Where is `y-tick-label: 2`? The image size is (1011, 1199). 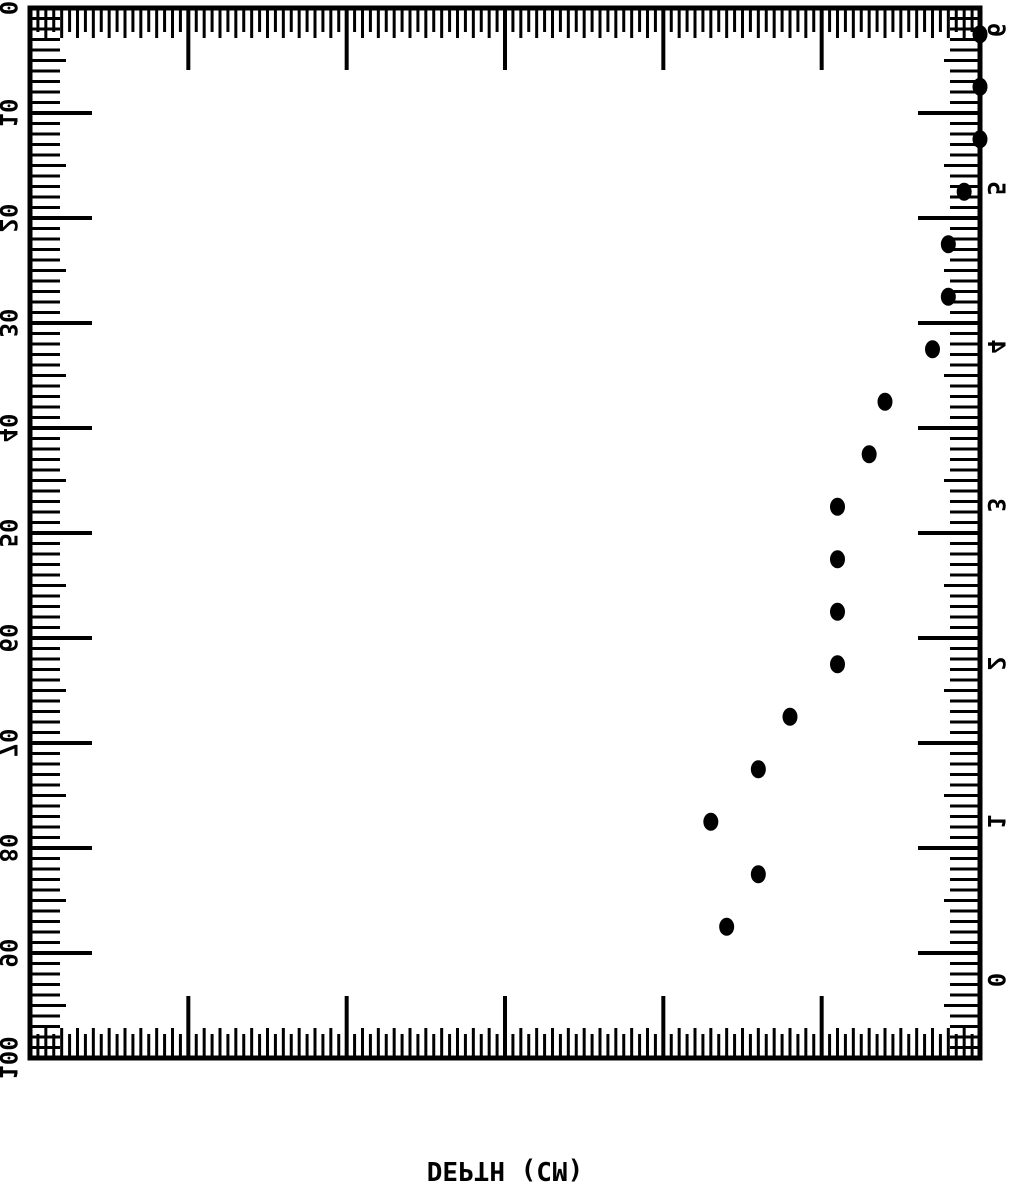
y-tick-label: 2 is located at coordinates (996, 663).